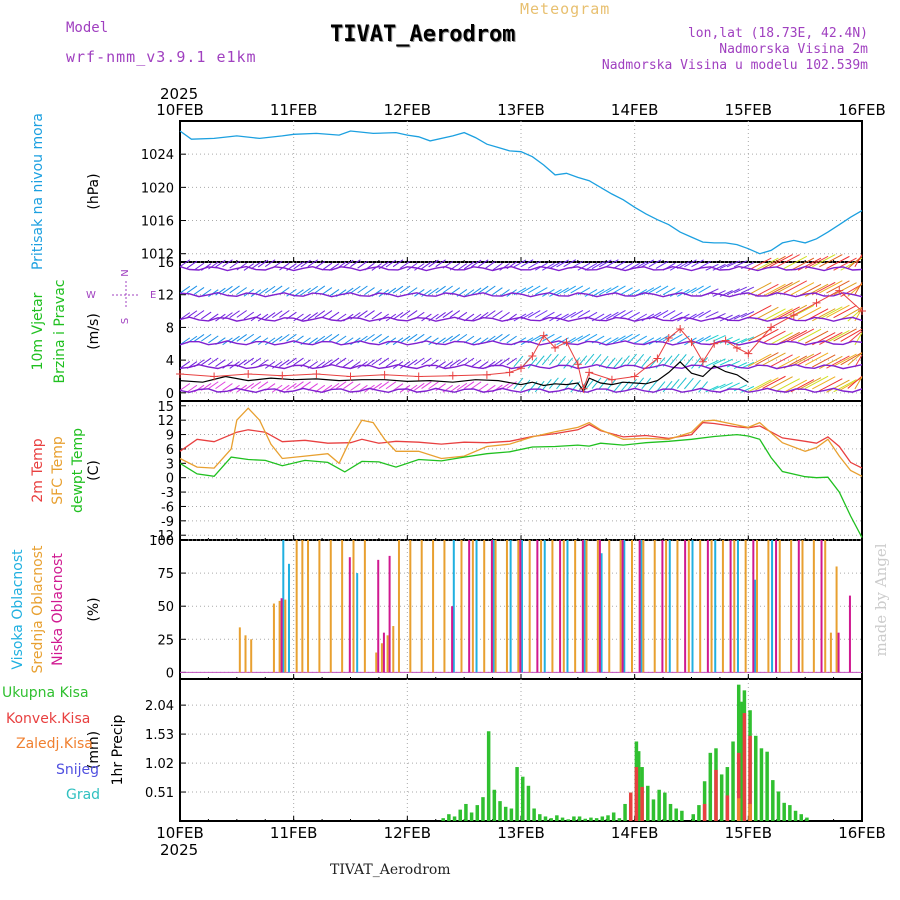 This screenshot has height=900, width=900. Describe the element at coordinates (170, 450) in the screenshot. I see `y-tick-label: 6` at that location.